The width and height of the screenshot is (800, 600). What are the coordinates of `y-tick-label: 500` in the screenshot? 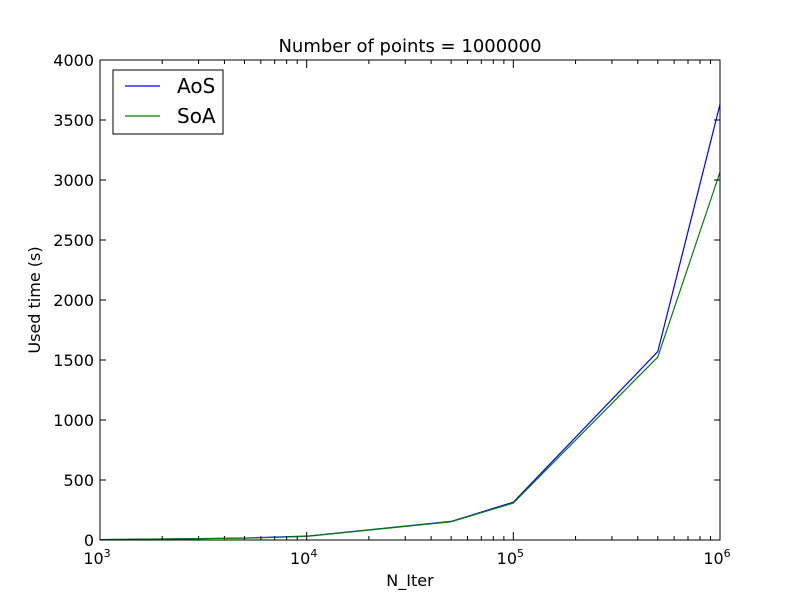 It's located at (78, 480).